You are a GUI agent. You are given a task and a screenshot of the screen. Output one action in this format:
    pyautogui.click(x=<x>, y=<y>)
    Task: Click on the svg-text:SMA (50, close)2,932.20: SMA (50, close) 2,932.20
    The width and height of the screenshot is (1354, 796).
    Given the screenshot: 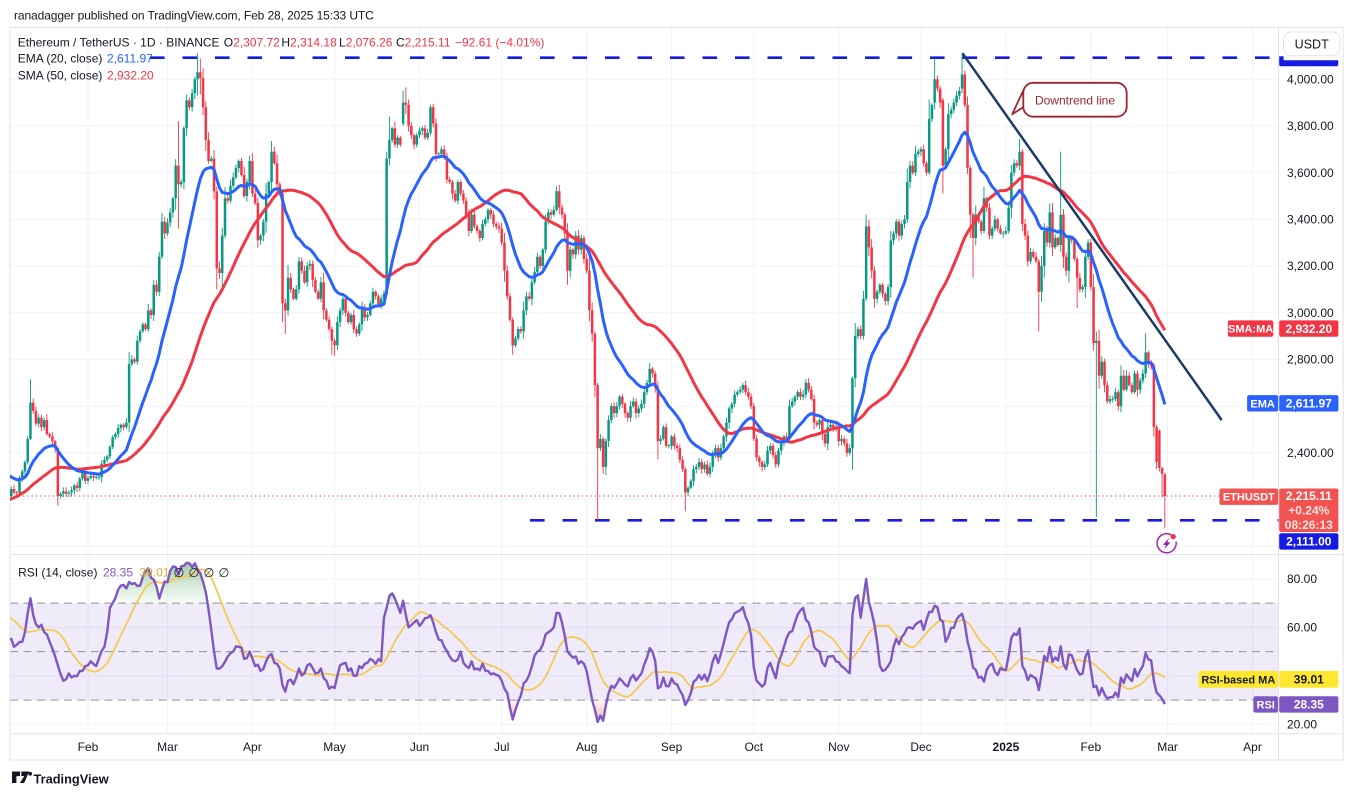 What is the action you would take?
    pyautogui.click(x=86, y=76)
    